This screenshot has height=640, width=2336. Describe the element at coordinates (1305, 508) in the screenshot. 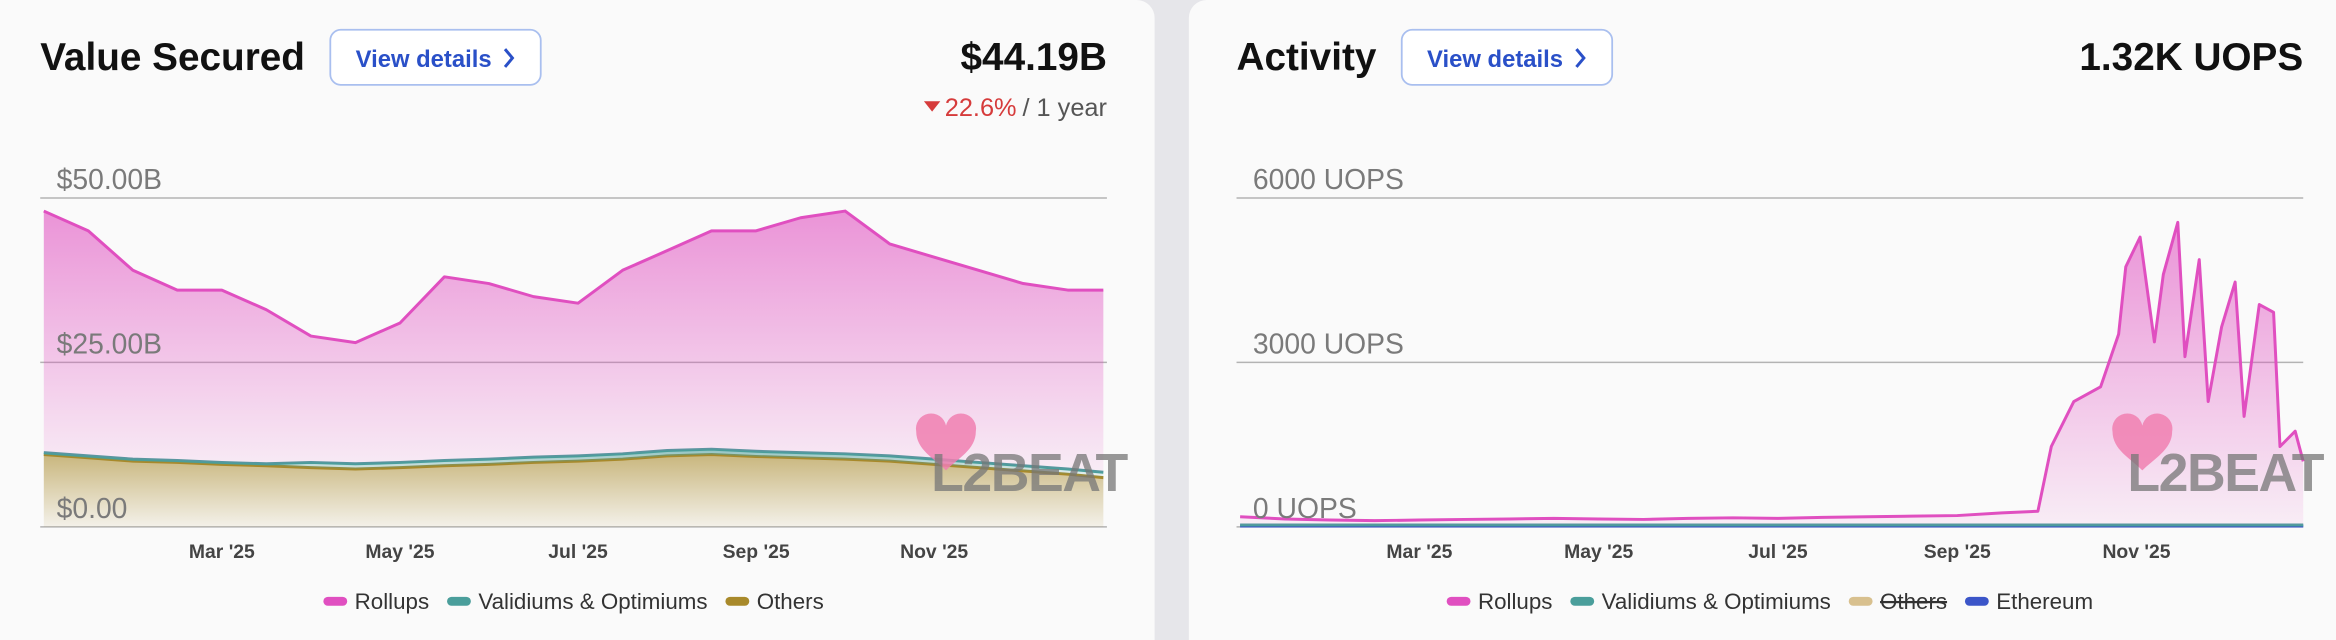

I see `y-tick-label: 0 UOPS` at that location.